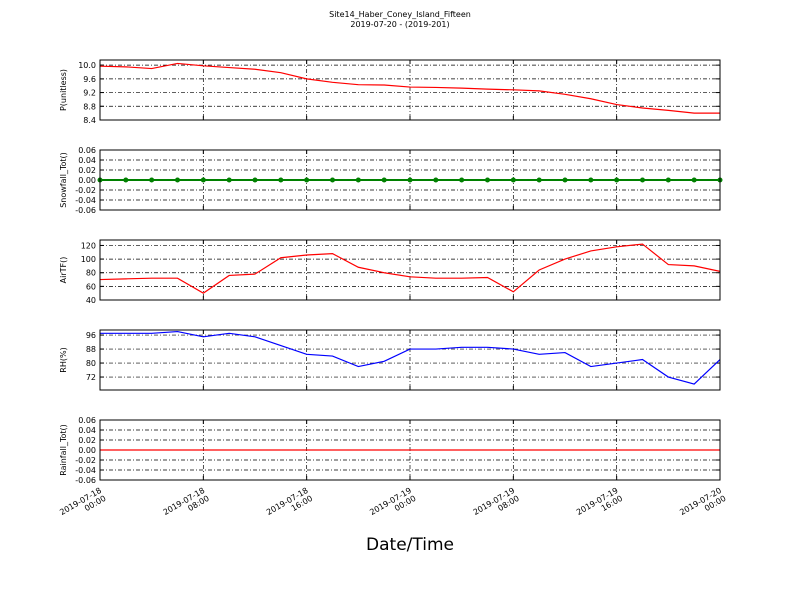 The width and height of the screenshot is (800, 600). I want to click on y-tick-label: 10.0, so click(87, 65).